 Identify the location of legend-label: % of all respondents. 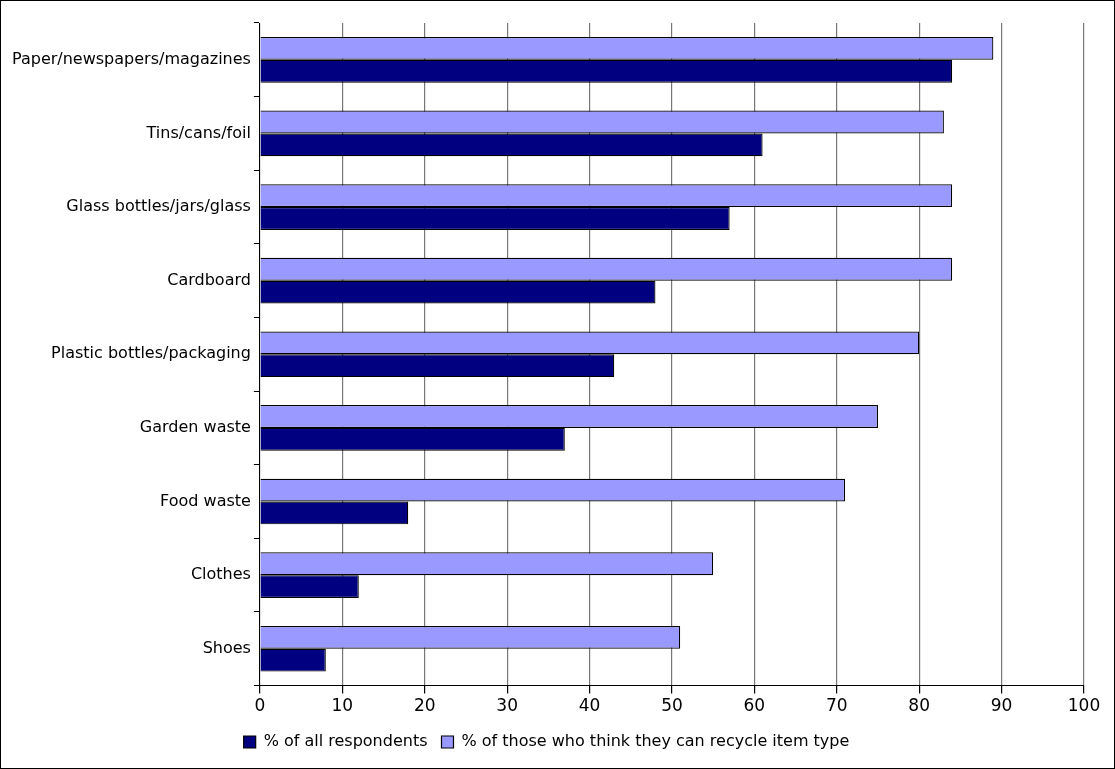
(345, 741).